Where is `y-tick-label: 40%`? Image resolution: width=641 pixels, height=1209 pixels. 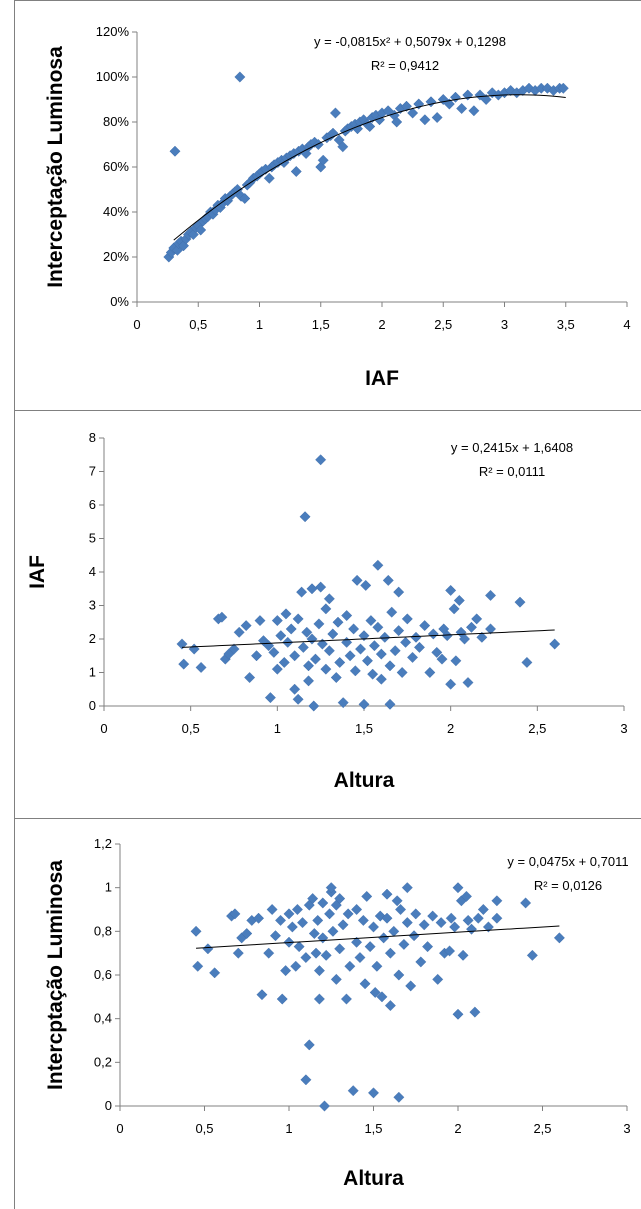
y-tick-label: 40% is located at coordinates (116, 211).